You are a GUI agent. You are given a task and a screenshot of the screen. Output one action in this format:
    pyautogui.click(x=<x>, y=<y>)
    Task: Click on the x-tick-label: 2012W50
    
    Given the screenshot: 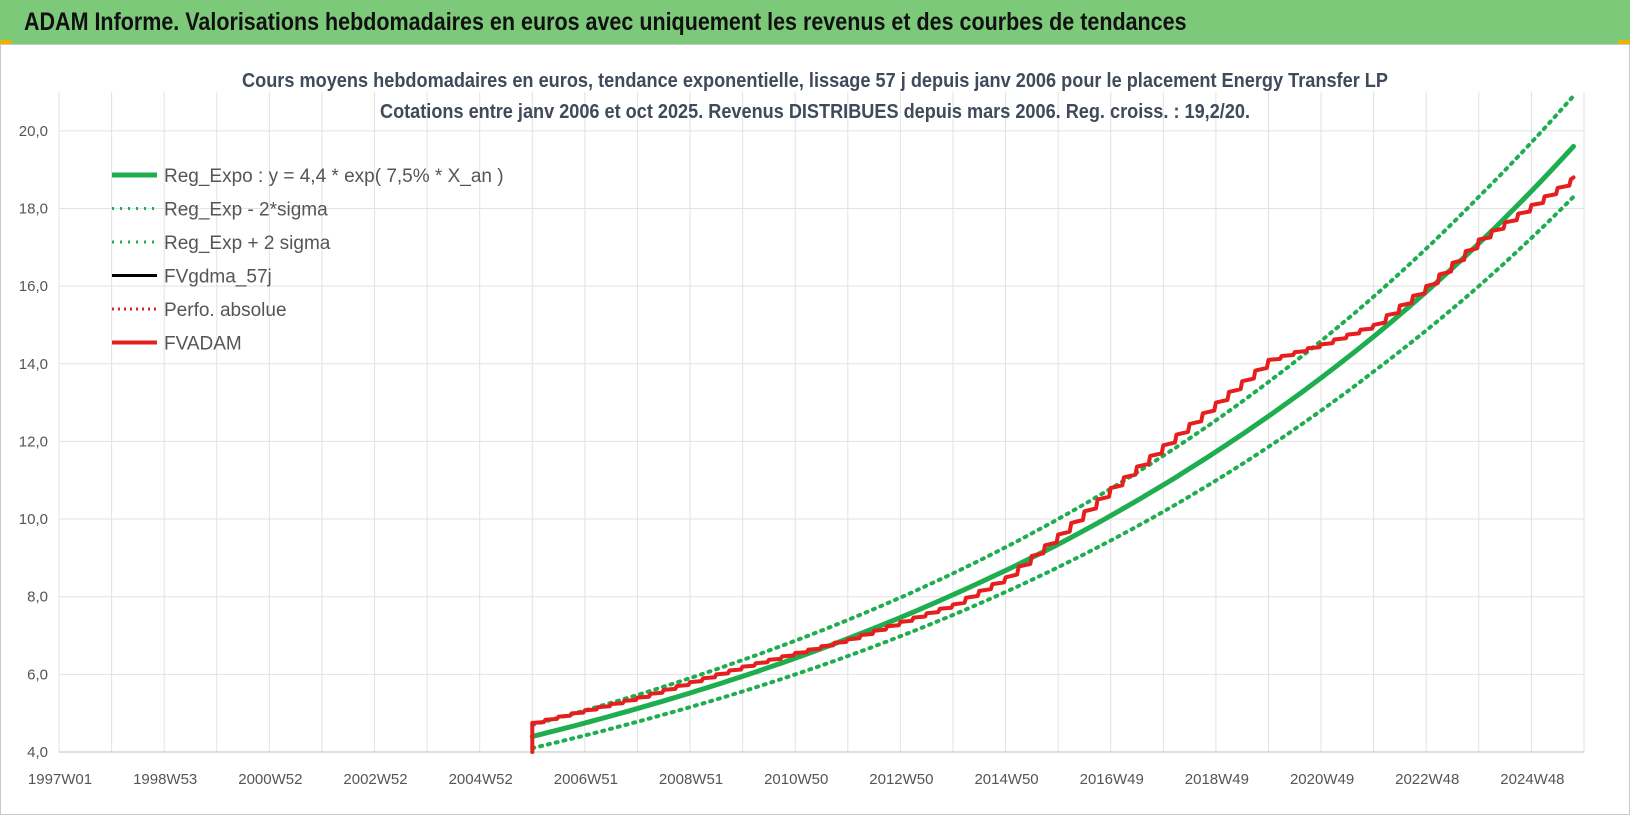 What is the action you would take?
    pyautogui.click(x=901, y=779)
    